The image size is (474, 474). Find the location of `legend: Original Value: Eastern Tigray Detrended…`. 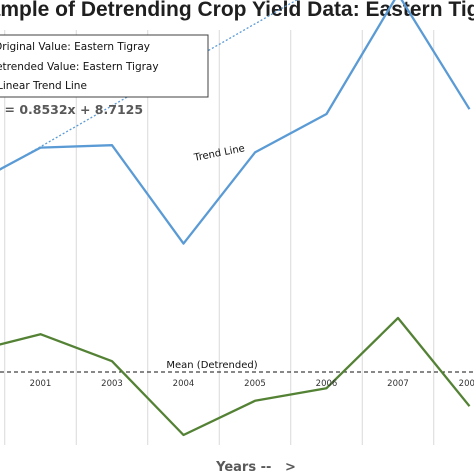

legend: Original Value: Eastern Tigray Detrended… is located at coordinates (104, 66).